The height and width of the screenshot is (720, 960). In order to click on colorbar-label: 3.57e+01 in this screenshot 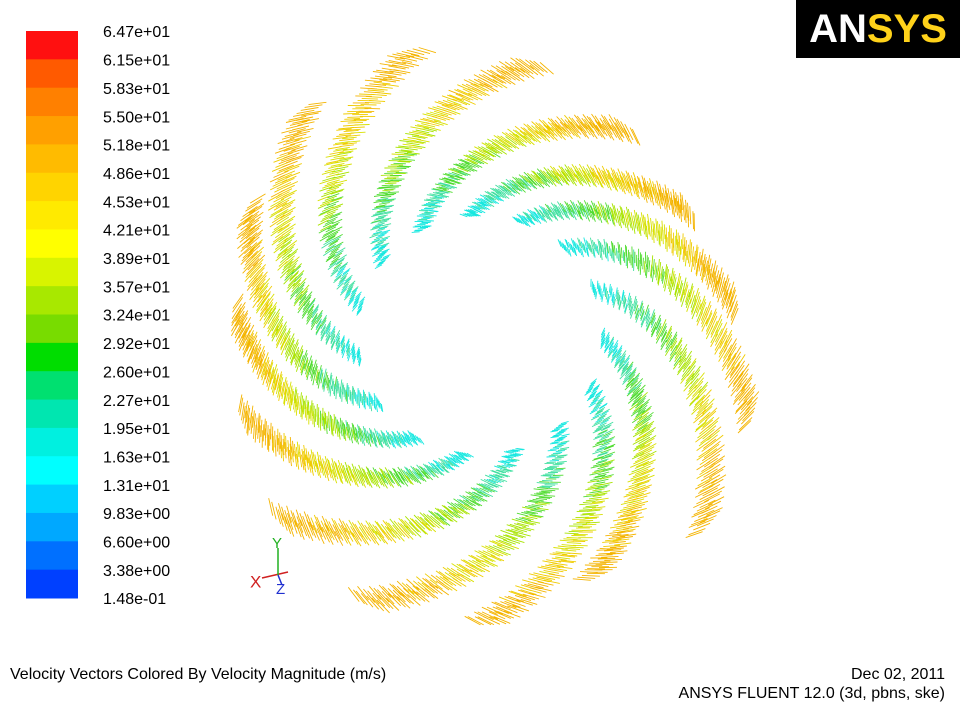, I will do `click(136, 287)`.